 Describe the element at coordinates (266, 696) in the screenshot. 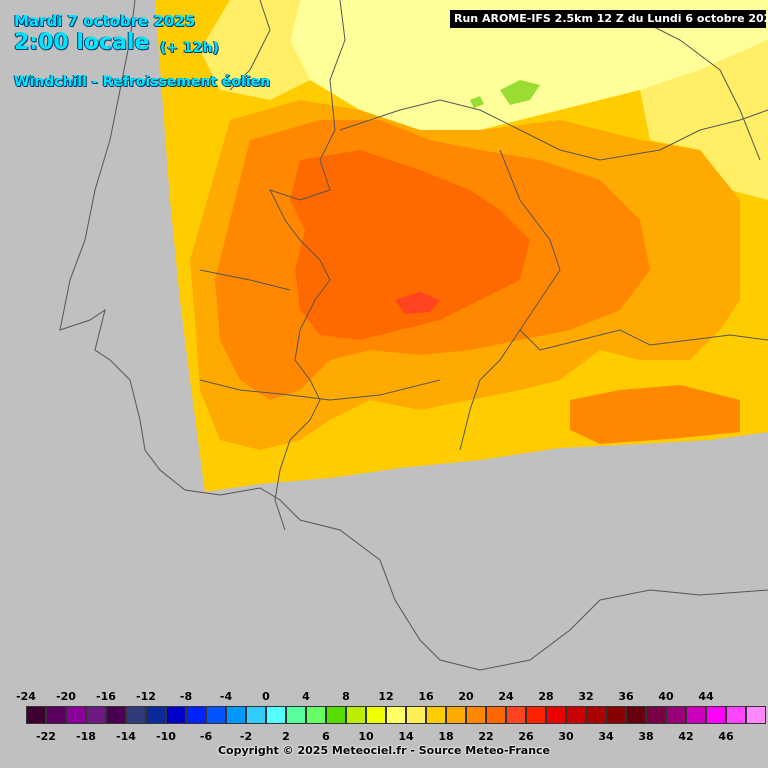

I see `legend-label-top: 0` at that location.